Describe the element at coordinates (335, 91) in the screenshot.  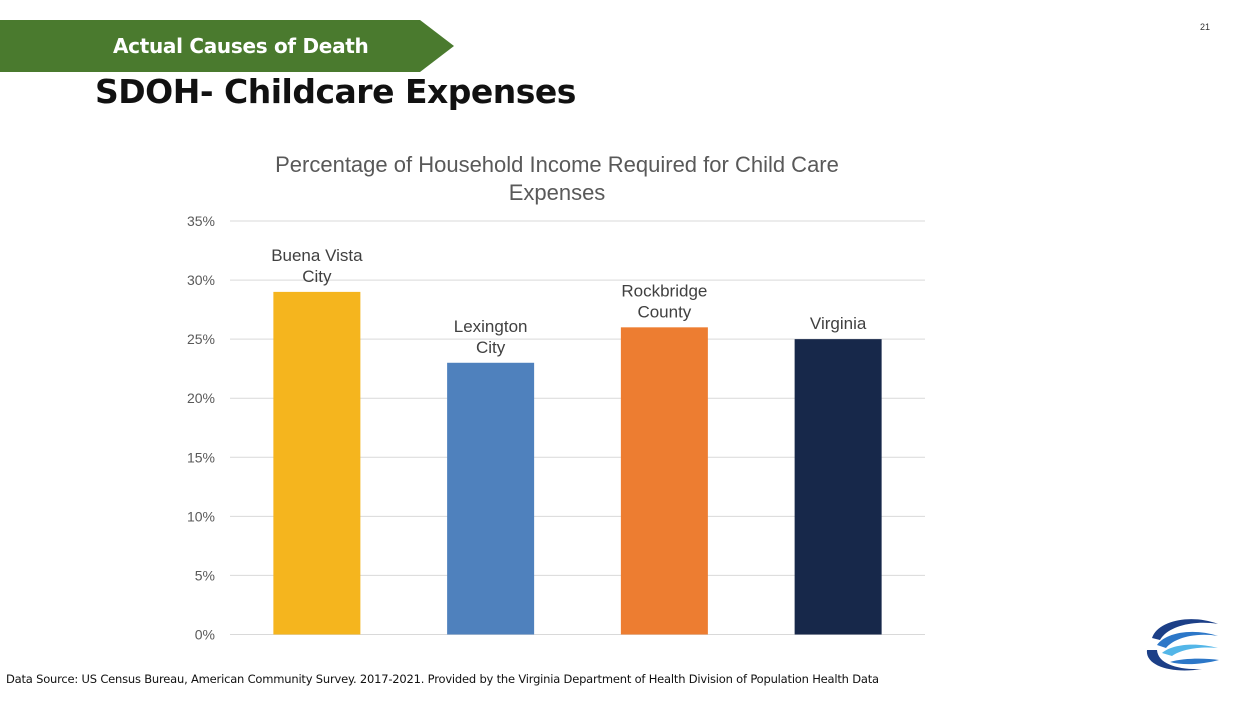
I see `page-title: SDOH- Childcare Expenses` at that location.